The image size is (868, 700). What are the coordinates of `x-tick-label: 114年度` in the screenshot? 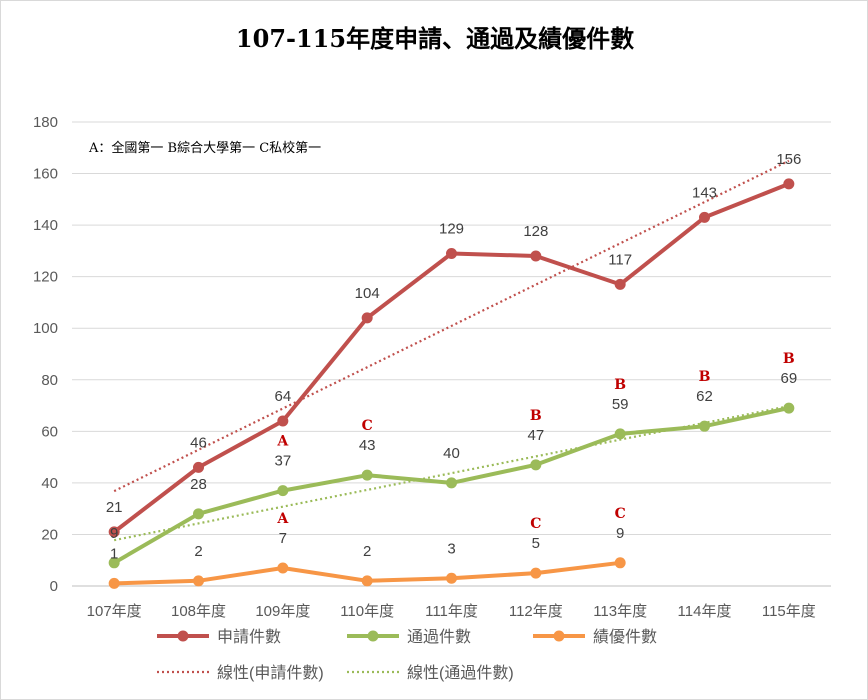 It's located at (705, 611).